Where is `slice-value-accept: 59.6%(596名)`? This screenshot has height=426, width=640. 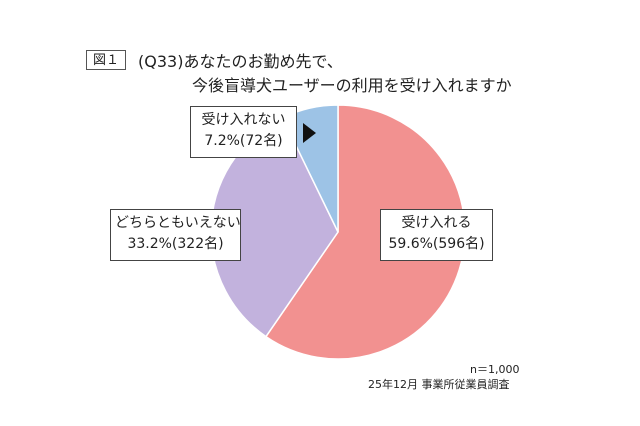
slice-value-accept: 59.6%(596名) is located at coordinates (436, 244).